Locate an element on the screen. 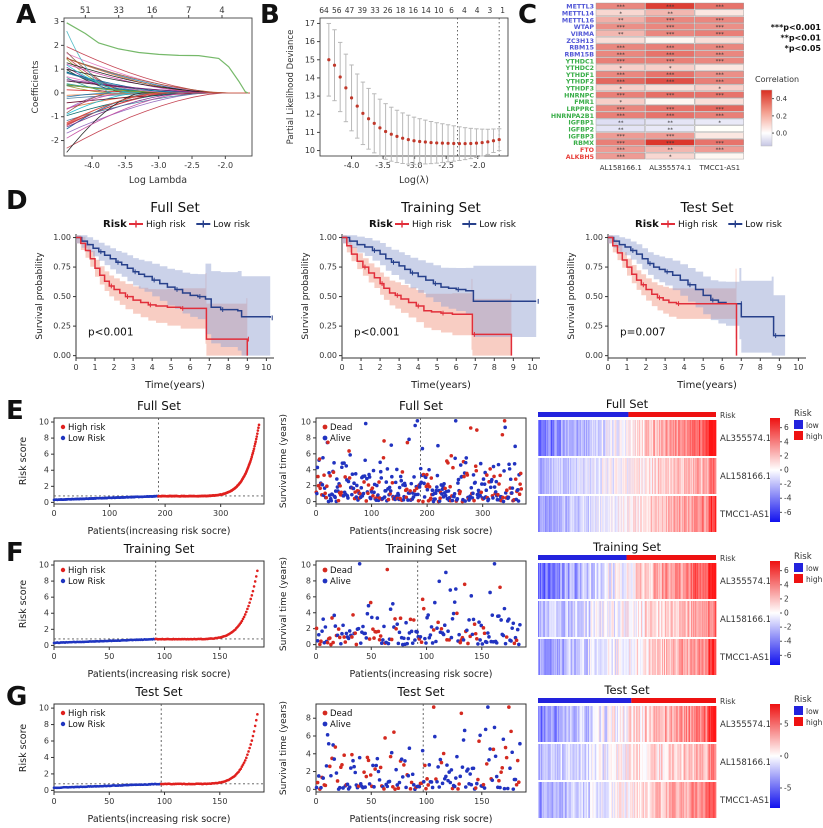 This screenshot has height=828, width=823. svg-text: high is located at coordinates (814, 436).